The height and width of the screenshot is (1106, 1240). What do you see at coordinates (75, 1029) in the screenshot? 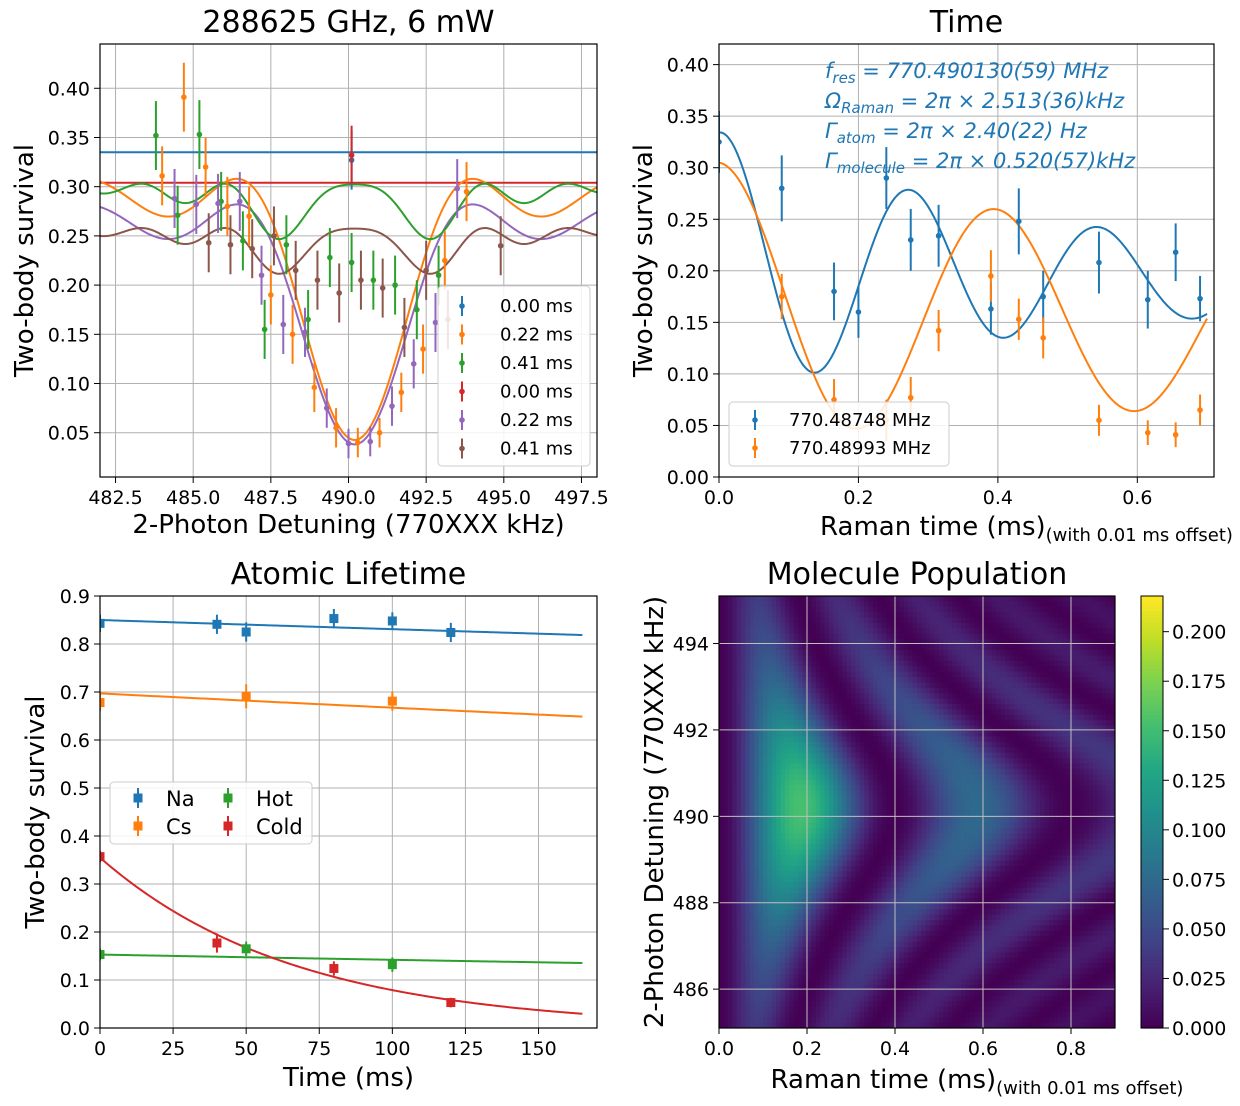
I see `y-tick-label: 0.0` at bounding box center [75, 1029].